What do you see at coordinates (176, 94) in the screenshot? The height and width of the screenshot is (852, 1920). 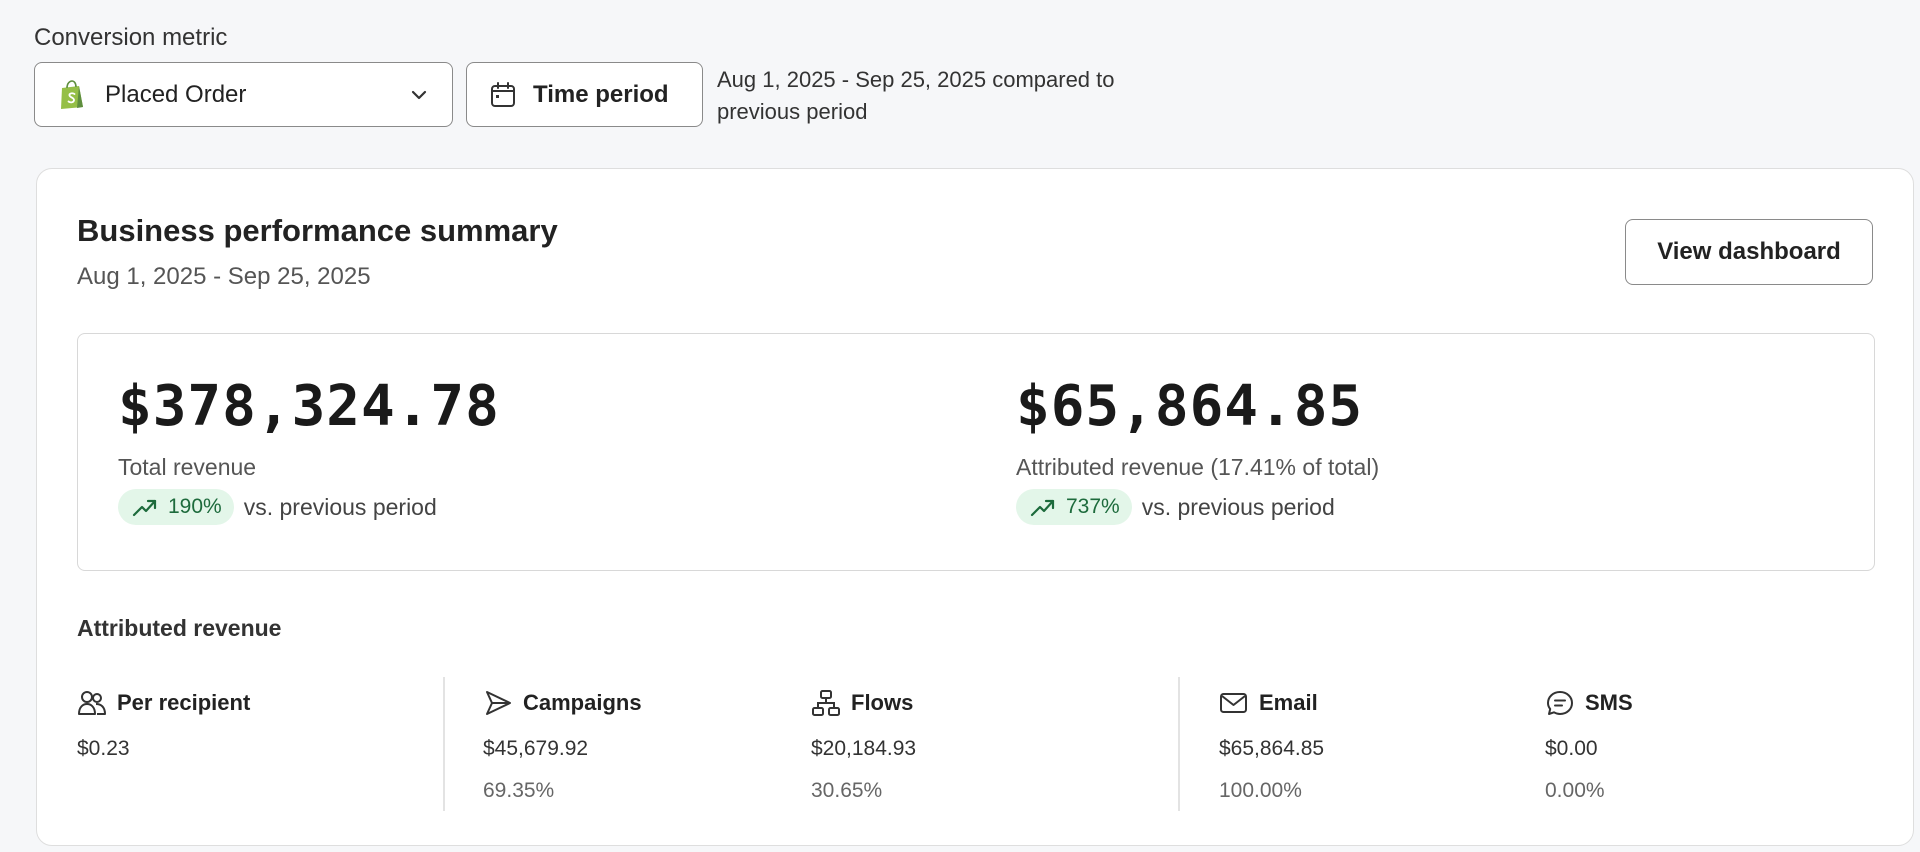 I see `conversion-metric-value: Placed Order` at bounding box center [176, 94].